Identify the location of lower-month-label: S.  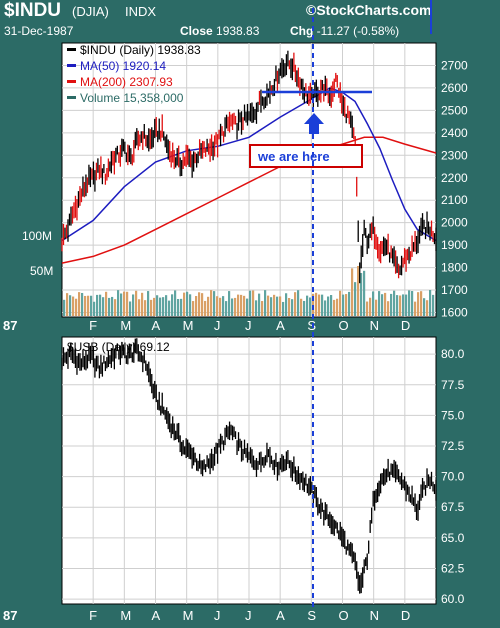
(311, 615).